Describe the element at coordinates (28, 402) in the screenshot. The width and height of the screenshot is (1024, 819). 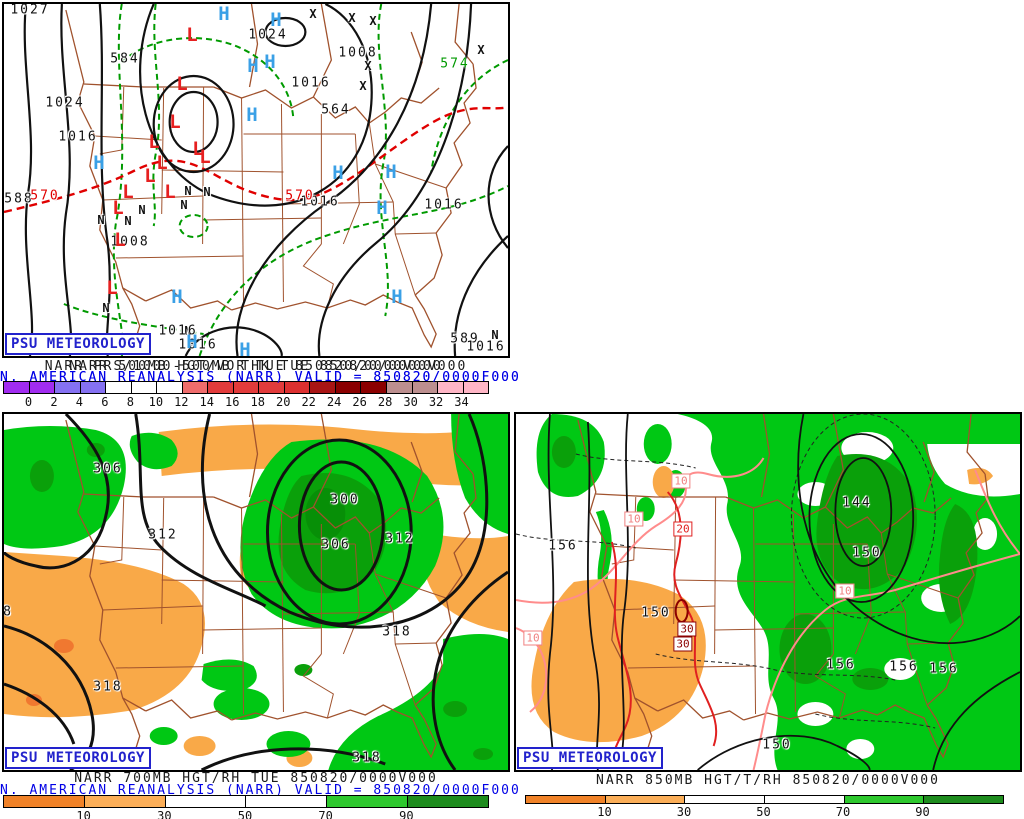
I see `colorbar-tick: 0` at that location.